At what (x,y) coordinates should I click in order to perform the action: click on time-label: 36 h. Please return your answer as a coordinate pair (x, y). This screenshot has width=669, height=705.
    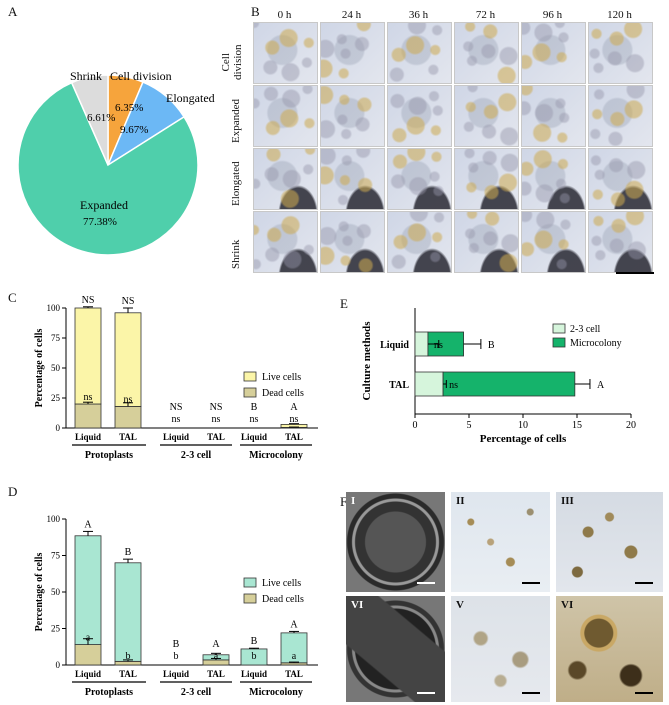
    Looking at the image, I should click on (418, 15).